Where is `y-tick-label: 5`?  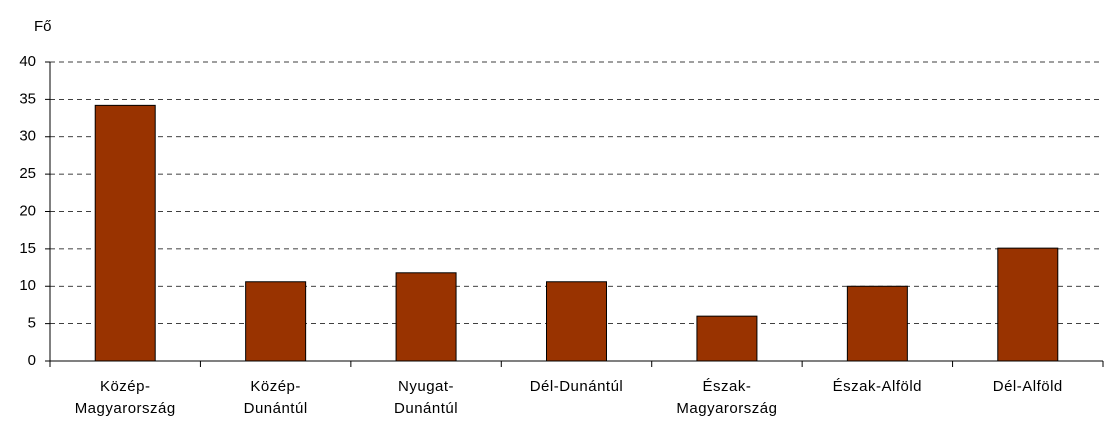
y-tick-label: 5 is located at coordinates (32, 323).